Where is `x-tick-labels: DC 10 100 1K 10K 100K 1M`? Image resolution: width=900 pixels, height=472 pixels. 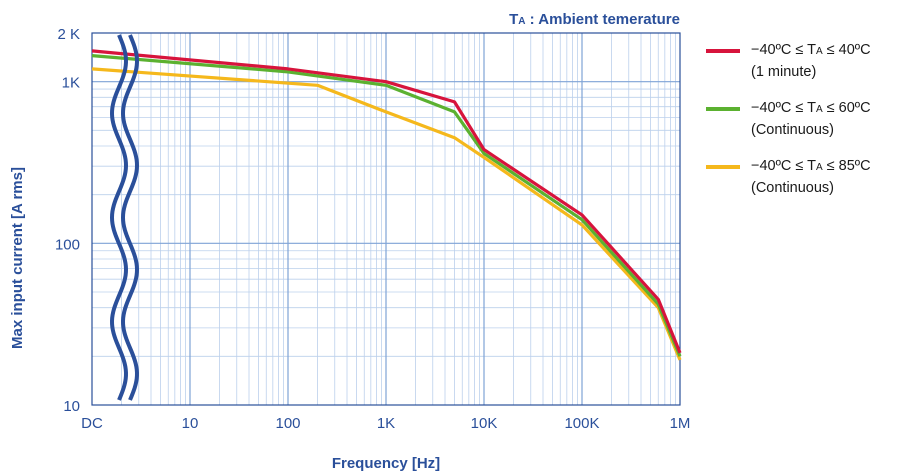
x-tick-labels: DC 10 100 1K 10K 100K 1M is located at coordinates (385, 423).